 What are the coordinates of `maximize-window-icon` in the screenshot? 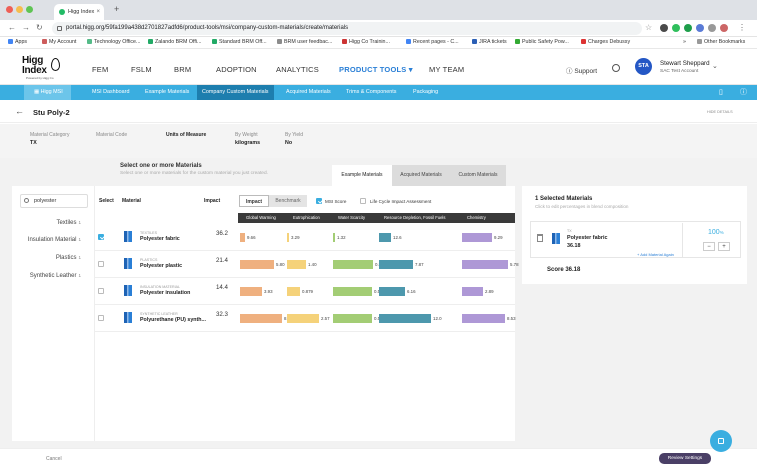 It's located at (29, 9).